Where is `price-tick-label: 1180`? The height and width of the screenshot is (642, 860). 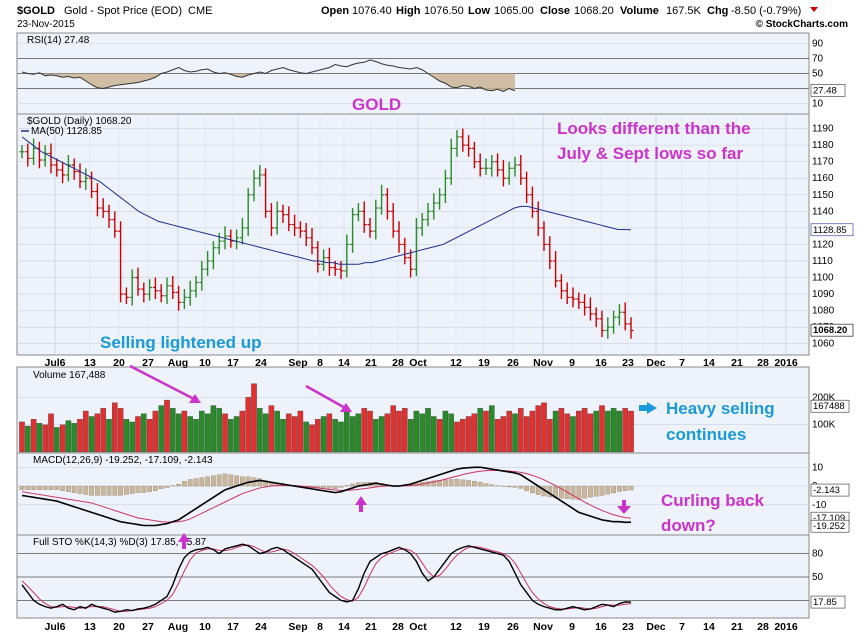
price-tick-label: 1180 is located at coordinates (823, 145).